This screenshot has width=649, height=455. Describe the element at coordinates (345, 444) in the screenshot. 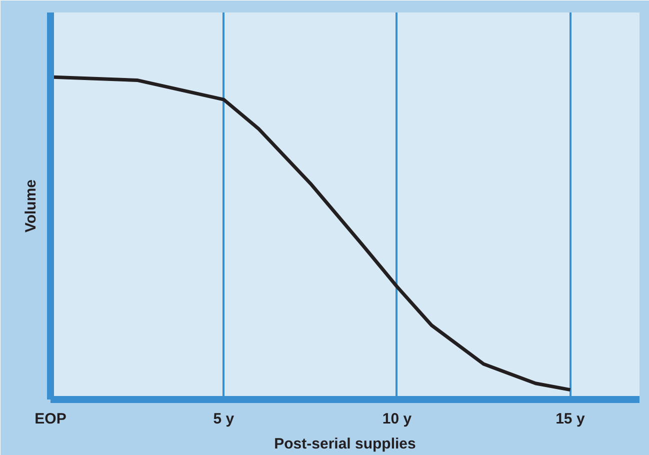

I see `x-axis-title: Post-serial supplies` at that location.